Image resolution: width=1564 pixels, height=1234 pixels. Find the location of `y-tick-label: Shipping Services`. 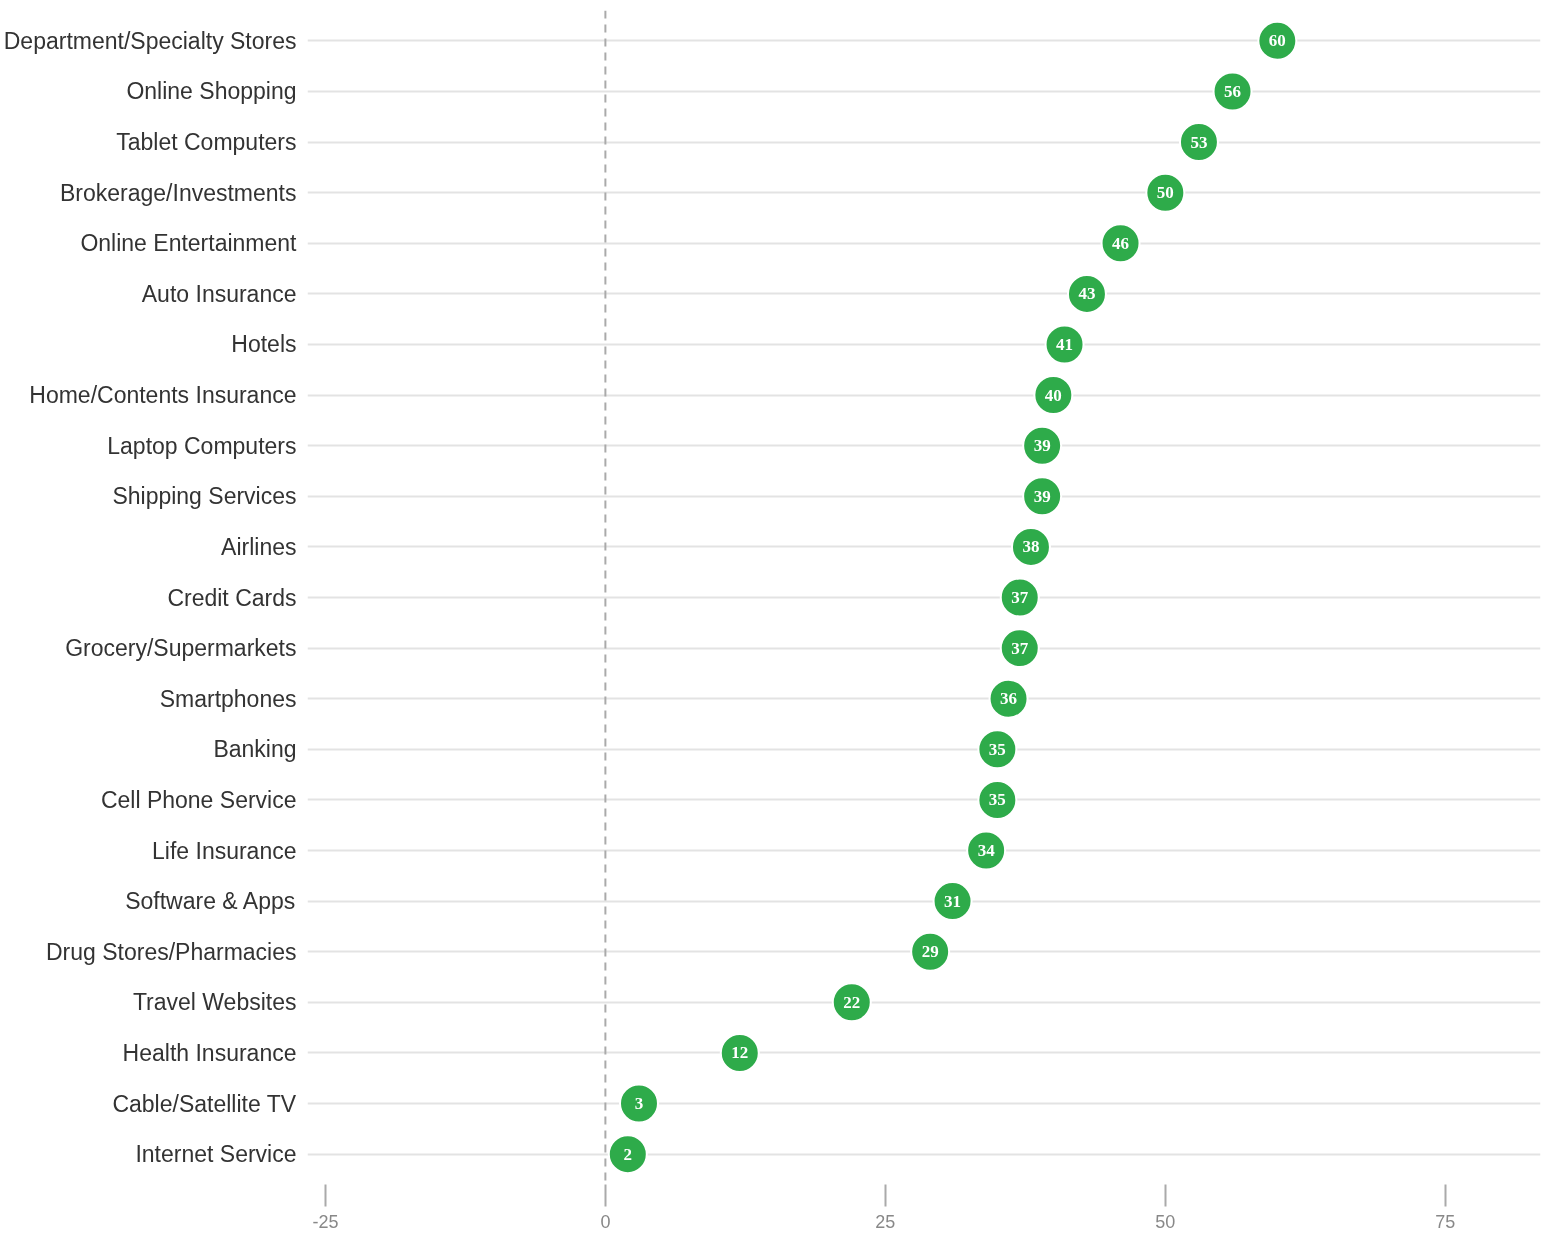

y-tick-label: Shipping Services is located at coordinates (204, 496).